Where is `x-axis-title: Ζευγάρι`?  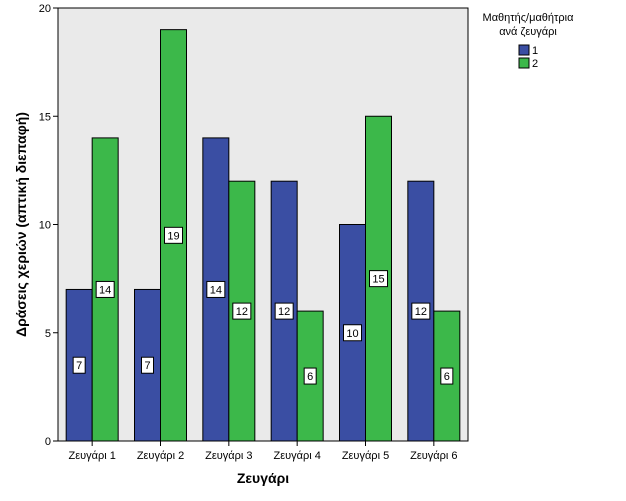 x-axis-title: Ζευγάρι is located at coordinates (263, 478).